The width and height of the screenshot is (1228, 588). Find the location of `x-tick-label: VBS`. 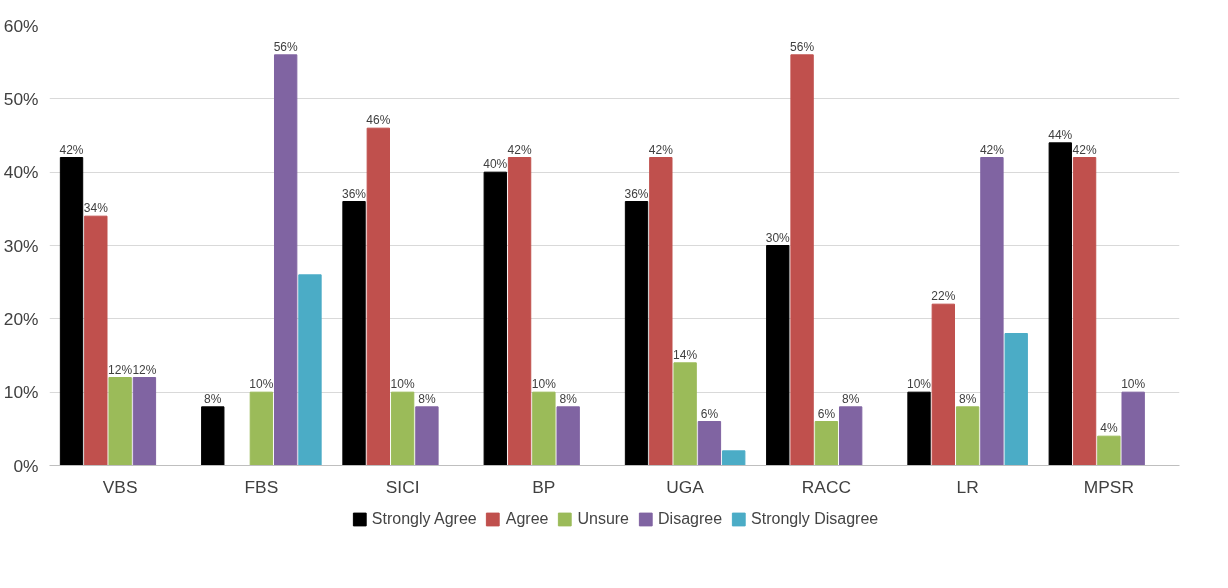

x-tick-label: VBS is located at coordinates (120, 486).